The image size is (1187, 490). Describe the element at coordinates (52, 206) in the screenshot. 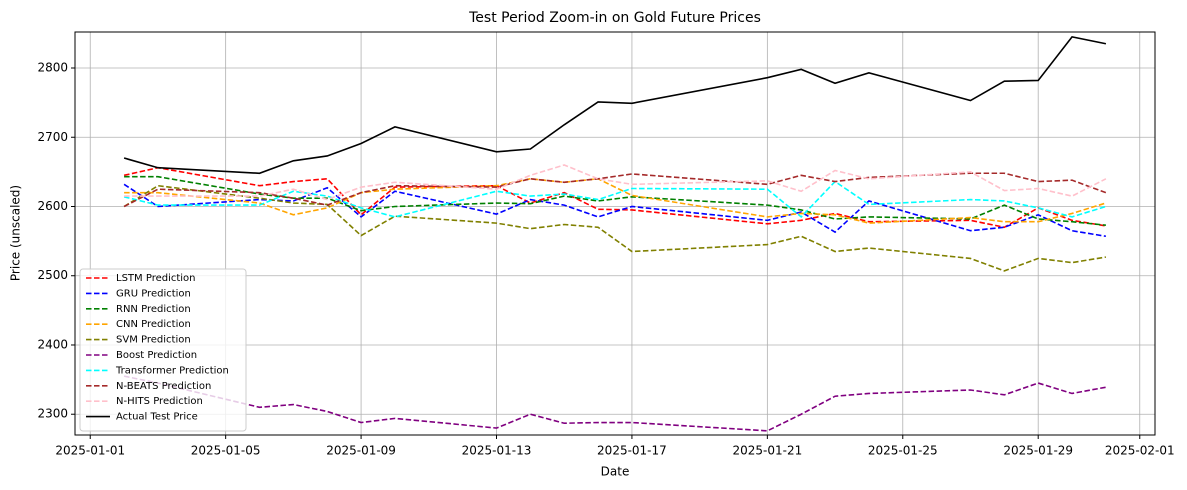

I see `y-tick-label: 2600` at that location.